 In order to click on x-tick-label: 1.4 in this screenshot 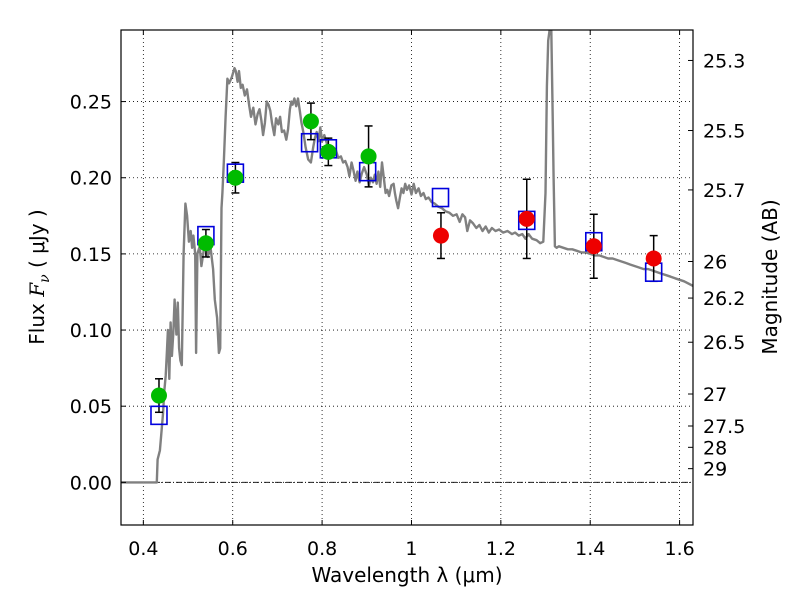, I will do `click(590, 549)`.